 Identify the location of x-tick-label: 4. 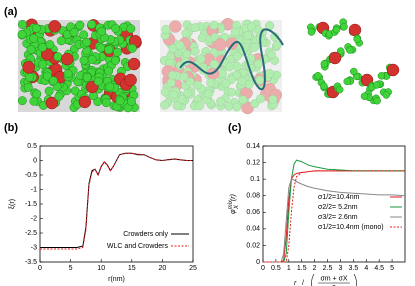
(366, 268).